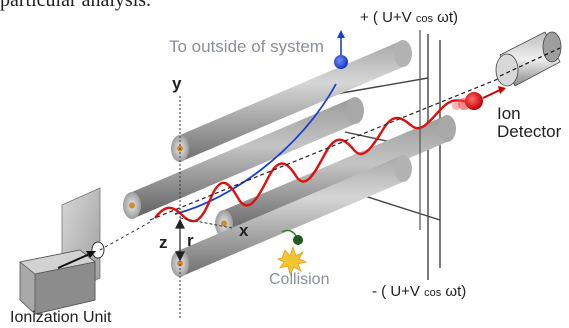 The height and width of the screenshot is (328, 569). What do you see at coordinates (190, 240) in the screenshot?
I see `axis-r-label: r` at bounding box center [190, 240].